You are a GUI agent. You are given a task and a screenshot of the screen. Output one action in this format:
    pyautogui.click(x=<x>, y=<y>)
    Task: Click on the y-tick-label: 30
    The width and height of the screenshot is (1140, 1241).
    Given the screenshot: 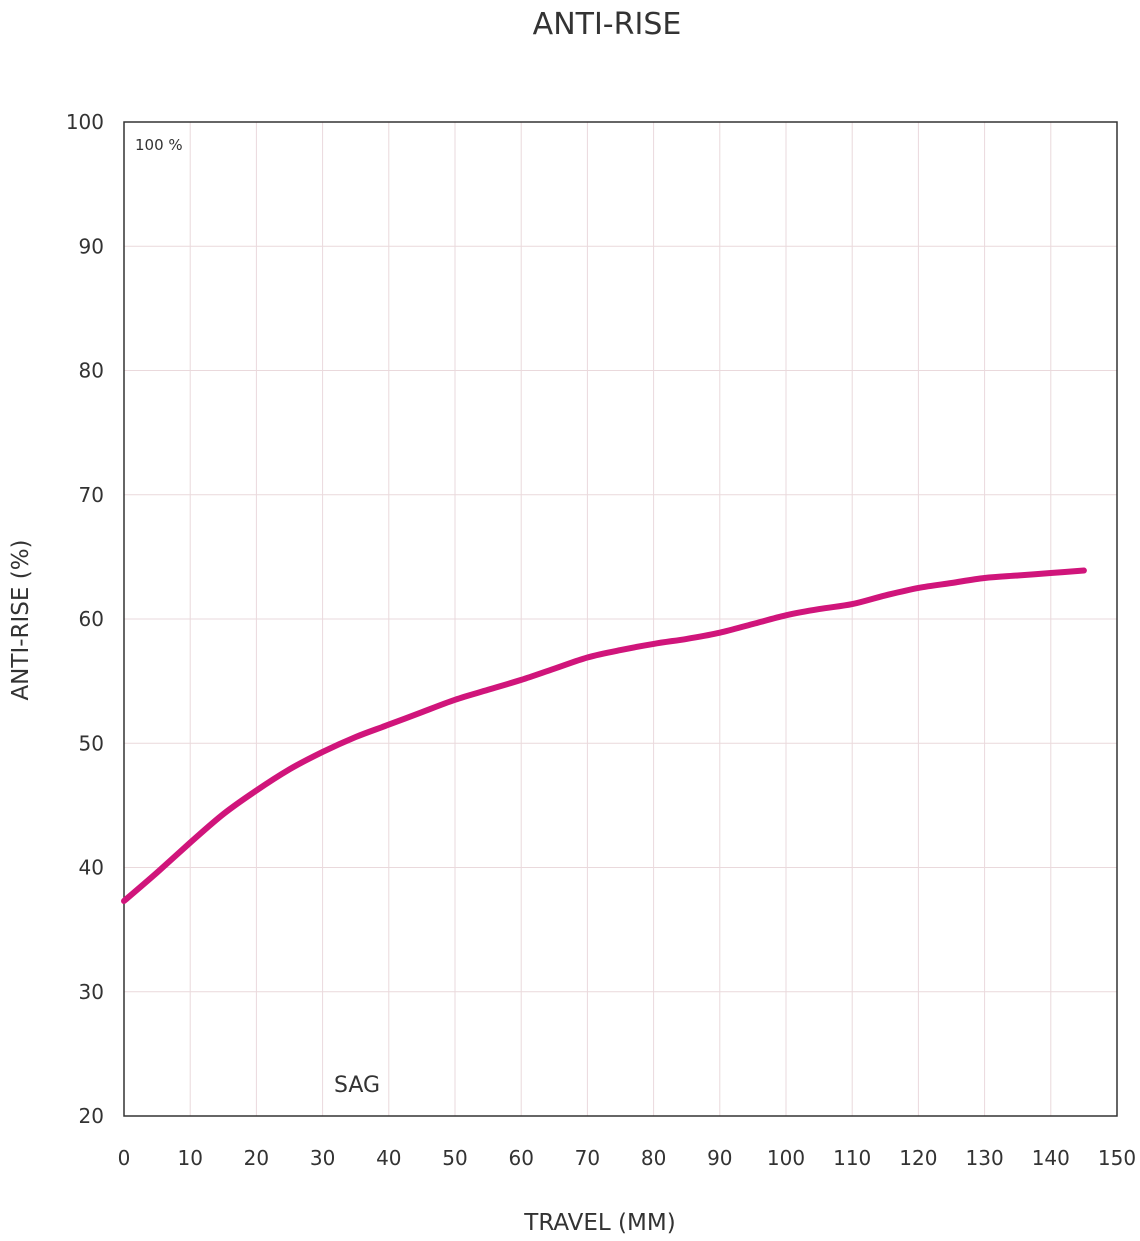 What is the action you would take?
    pyautogui.click(x=91, y=992)
    